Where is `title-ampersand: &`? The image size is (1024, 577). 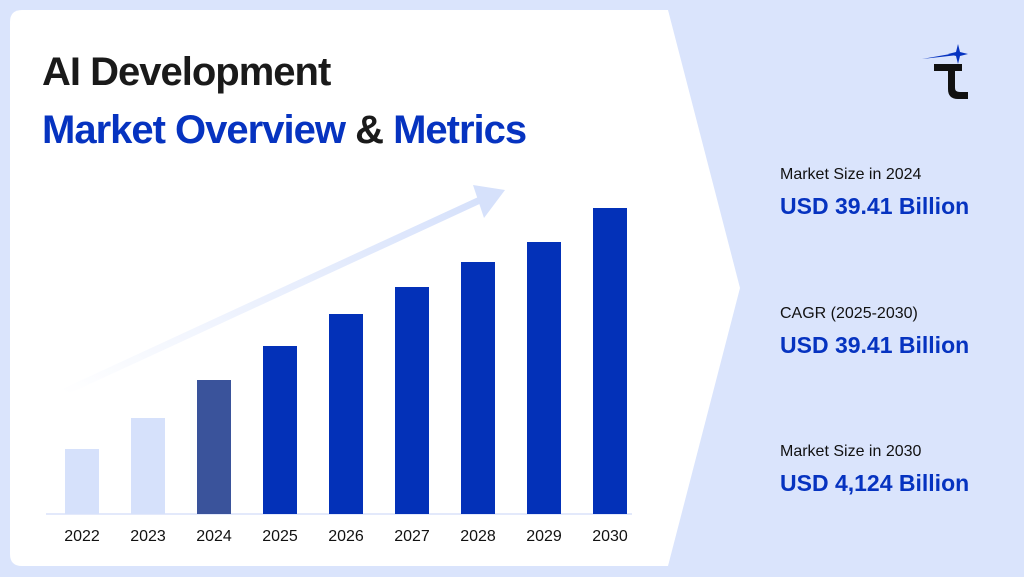 title-ampersand: & is located at coordinates (369, 130).